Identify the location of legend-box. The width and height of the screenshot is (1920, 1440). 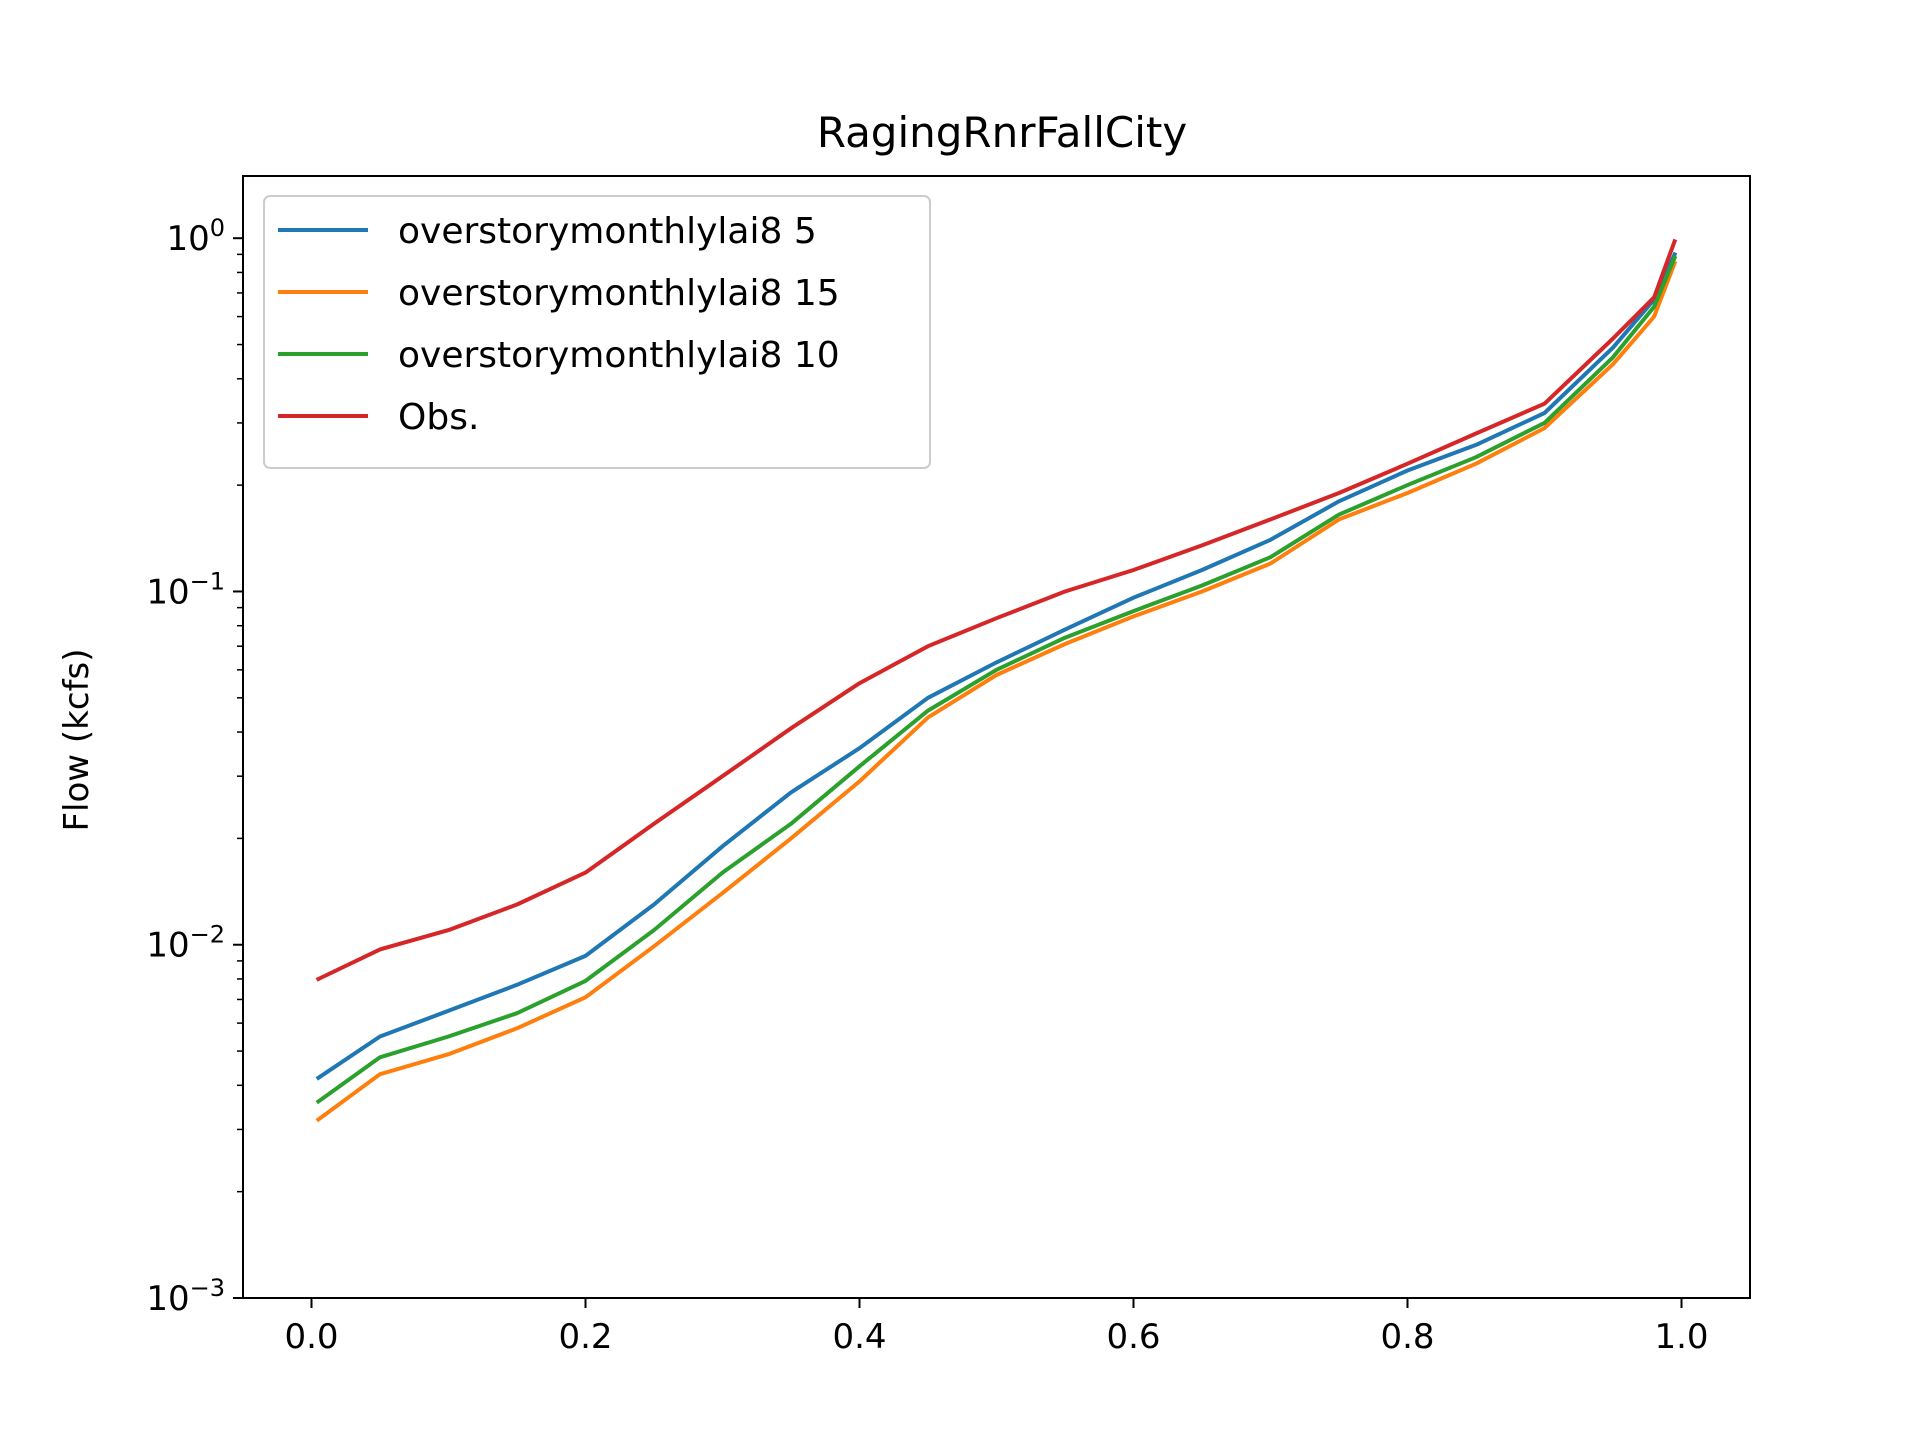
(597, 332).